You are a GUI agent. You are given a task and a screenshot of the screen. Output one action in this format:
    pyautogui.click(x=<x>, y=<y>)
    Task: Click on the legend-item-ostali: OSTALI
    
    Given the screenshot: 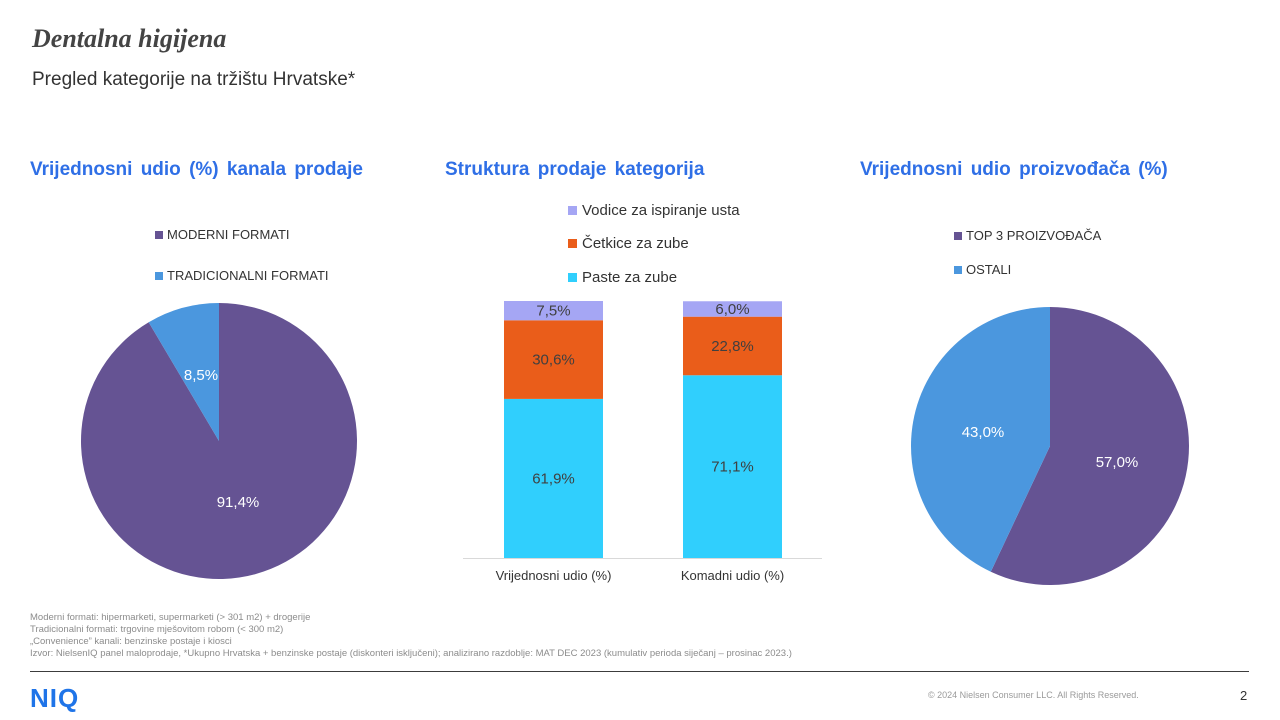 What is the action you would take?
    pyautogui.click(x=982, y=269)
    